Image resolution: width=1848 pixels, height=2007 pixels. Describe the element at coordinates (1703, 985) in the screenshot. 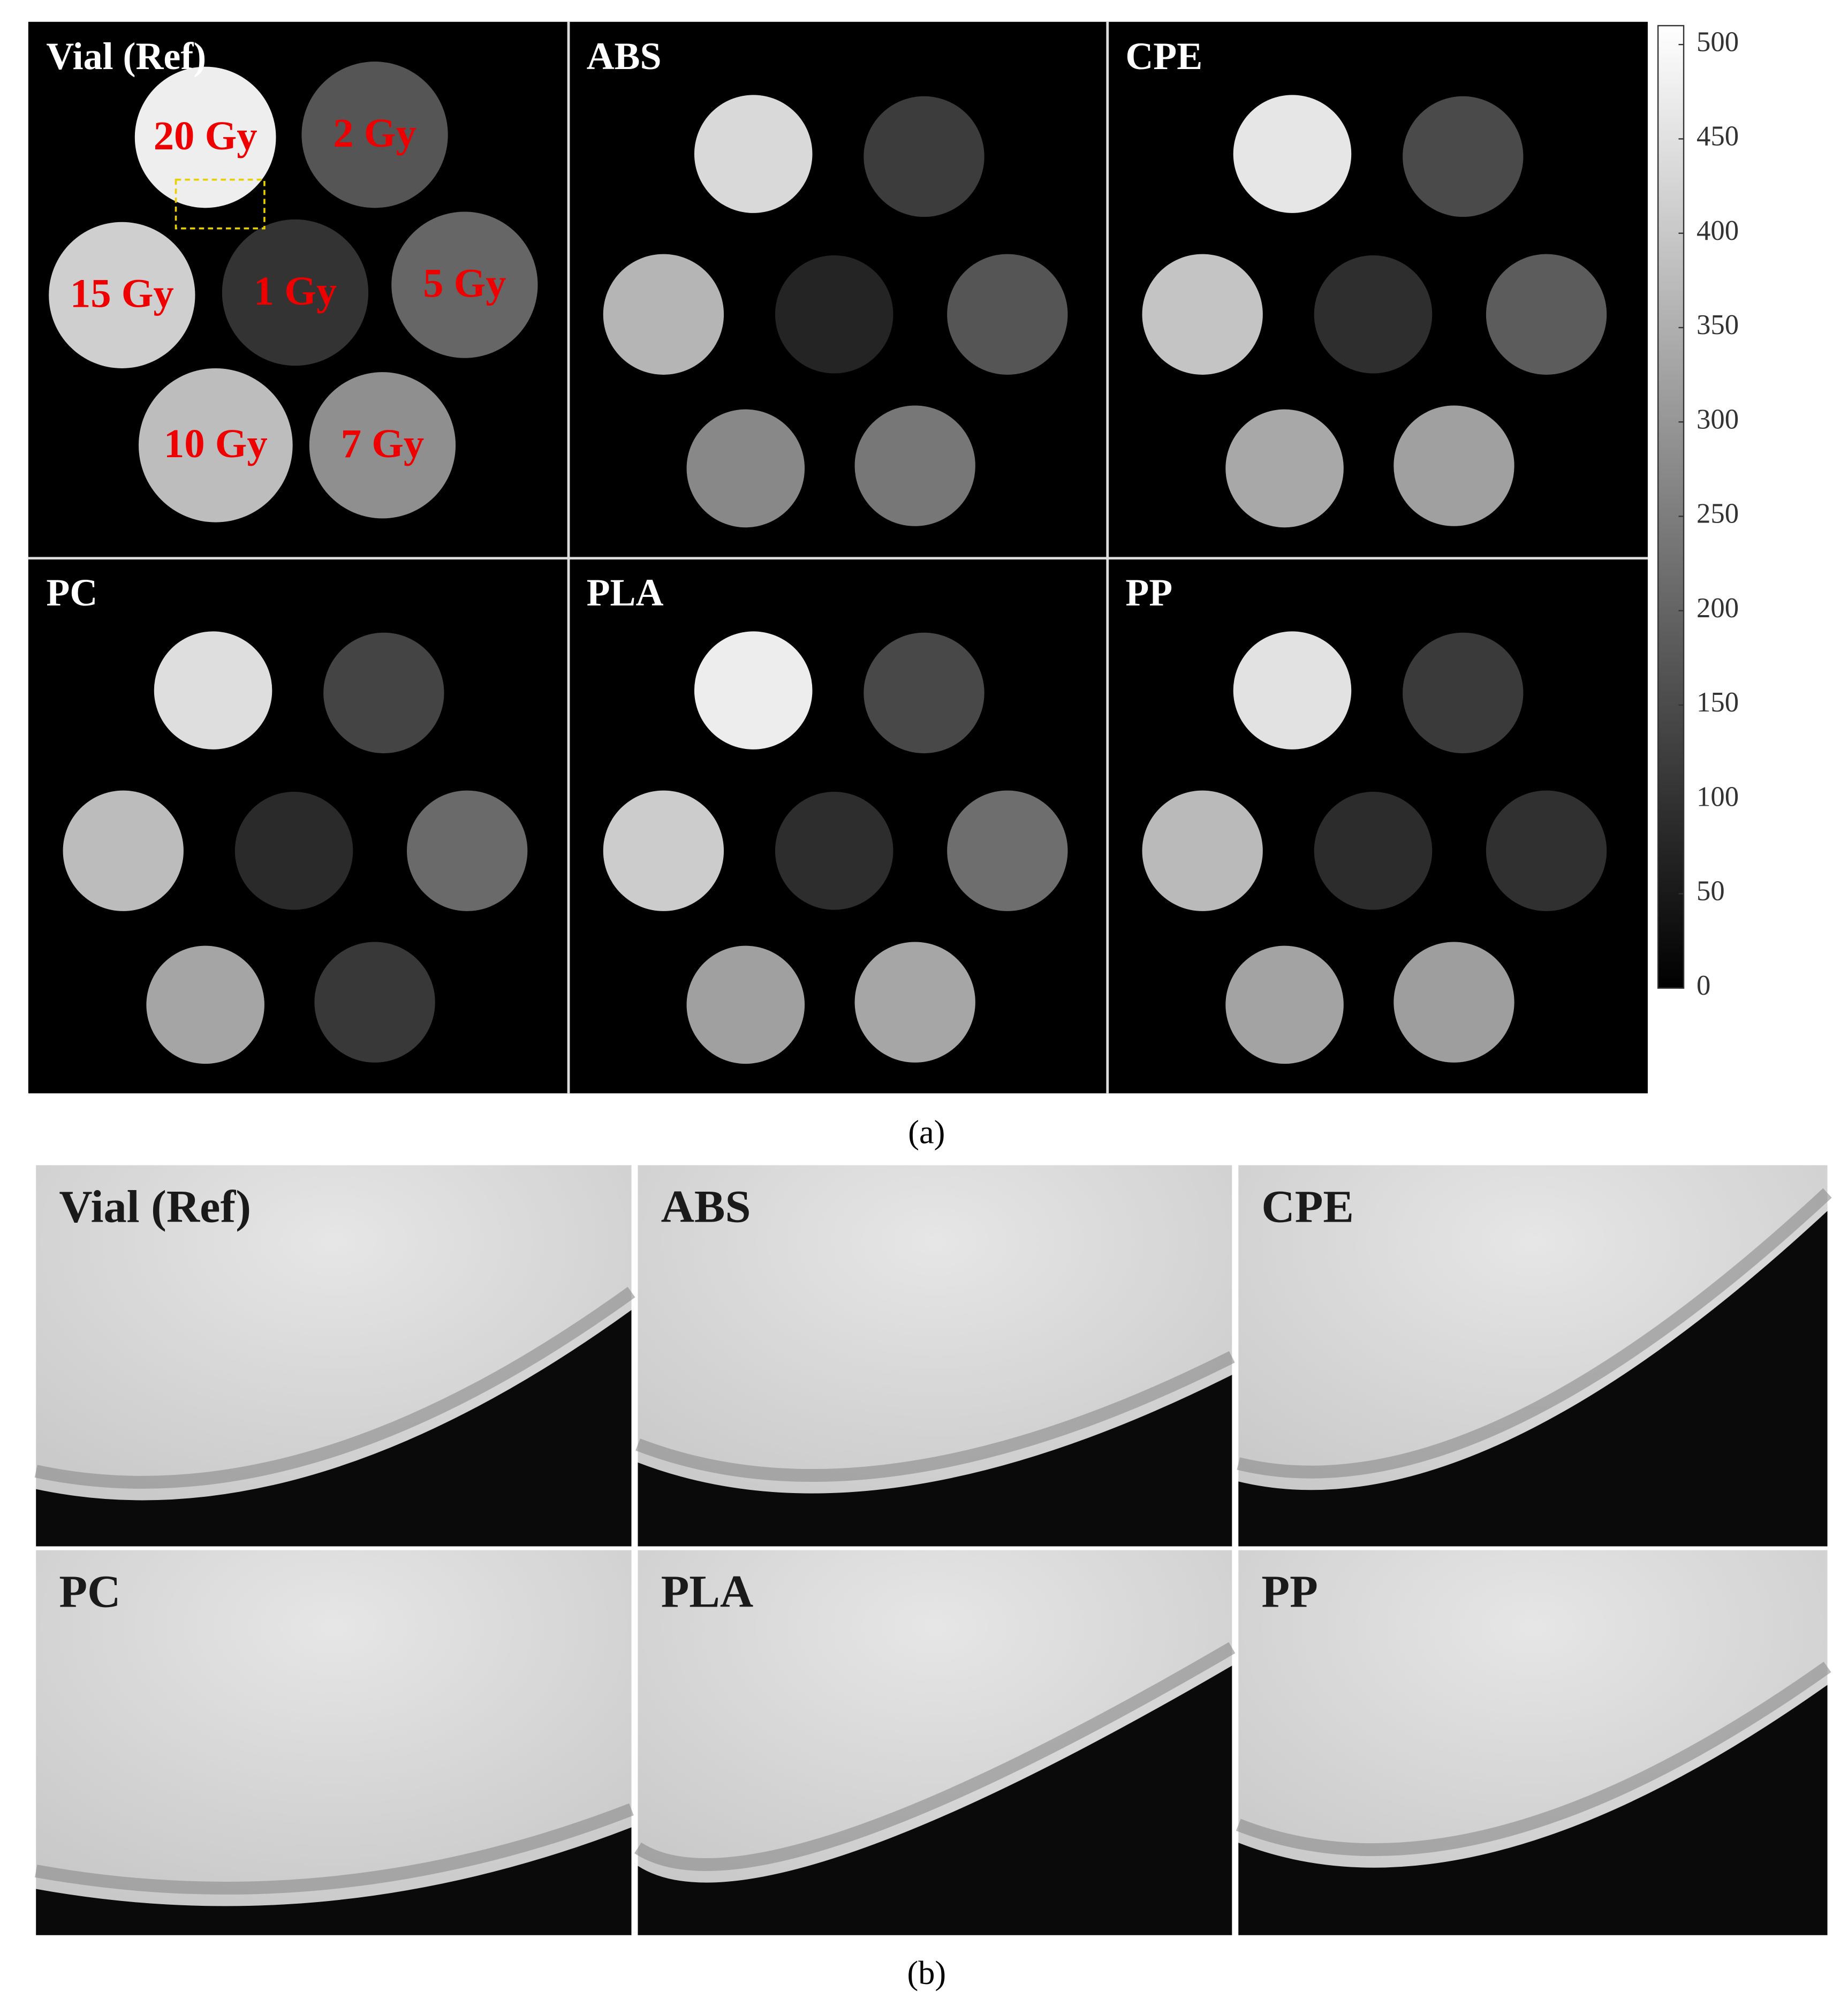

I see `colorbar-tick-label: 0` at that location.